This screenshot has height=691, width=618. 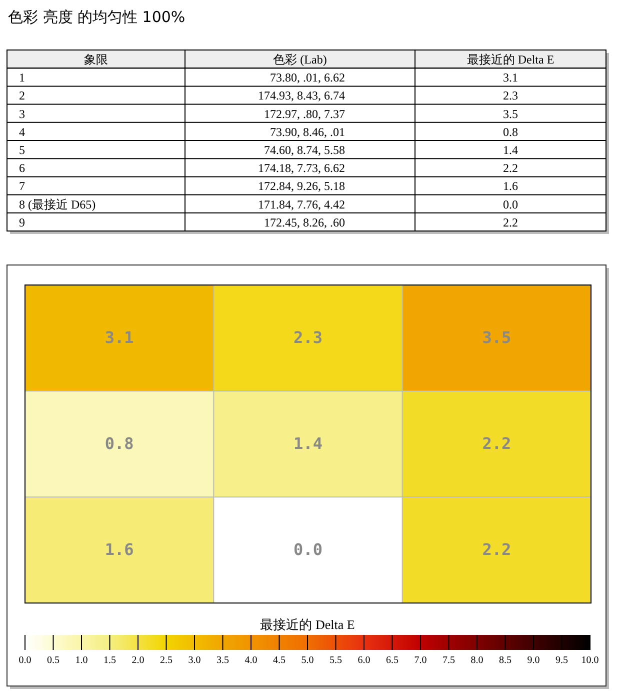 What do you see at coordinates (222, 660) in the screenshot?
I see `color-bar-label: 3.5` at bounding box center [222, 660].